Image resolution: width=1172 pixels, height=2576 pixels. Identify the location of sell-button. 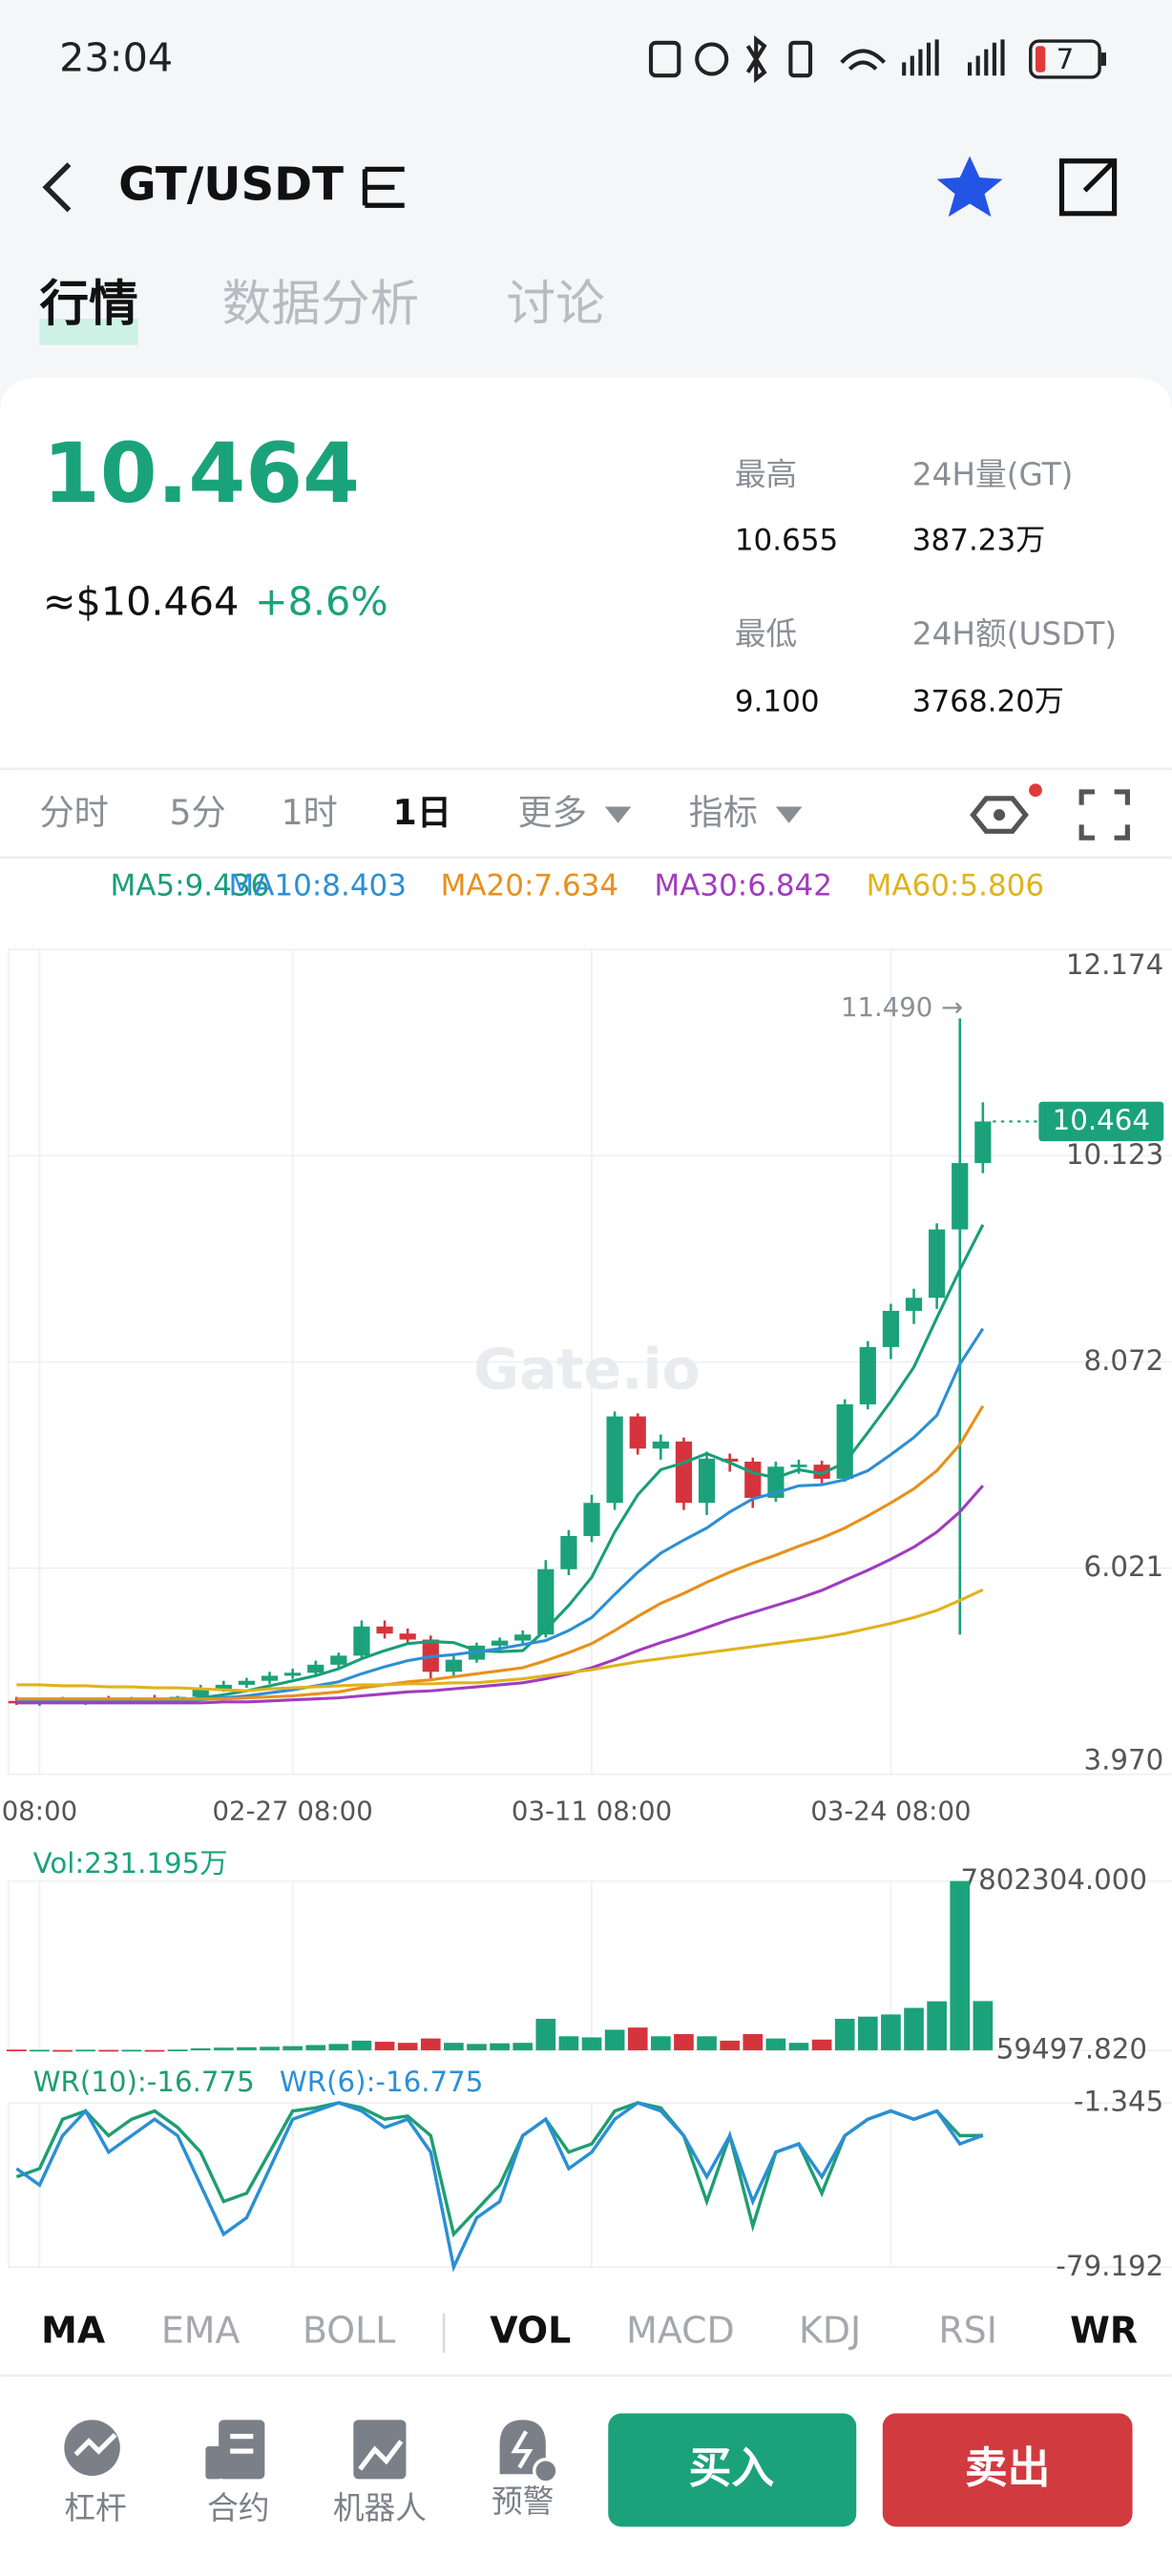
(1008, 2470).